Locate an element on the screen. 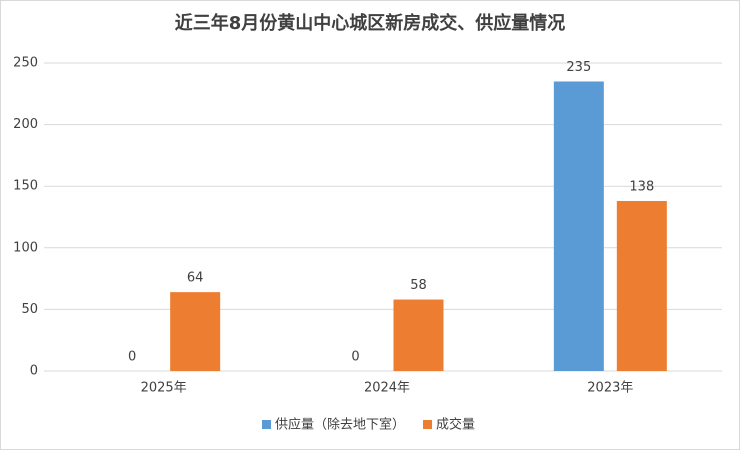 Image resolution: width=740 pixels, height=450 pixels. y-tick-label: 0 is located at coordinates (34, 371).